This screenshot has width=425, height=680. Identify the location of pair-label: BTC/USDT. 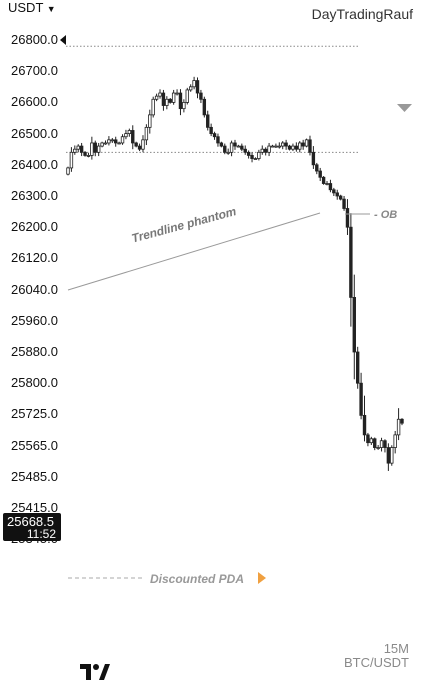
(376, 662).